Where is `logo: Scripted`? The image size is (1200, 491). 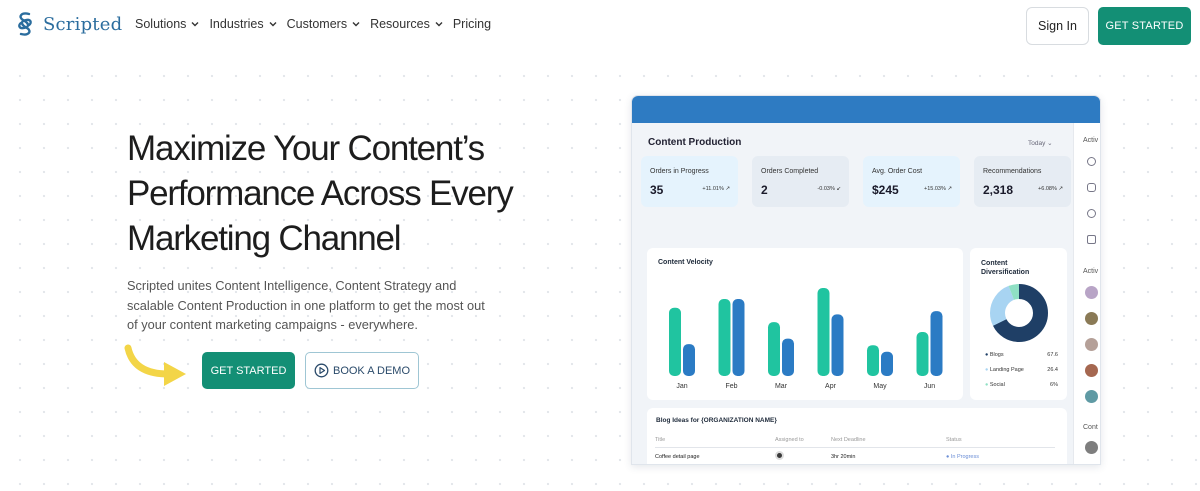
logo: Scripted is located at coordinates (68, 24).